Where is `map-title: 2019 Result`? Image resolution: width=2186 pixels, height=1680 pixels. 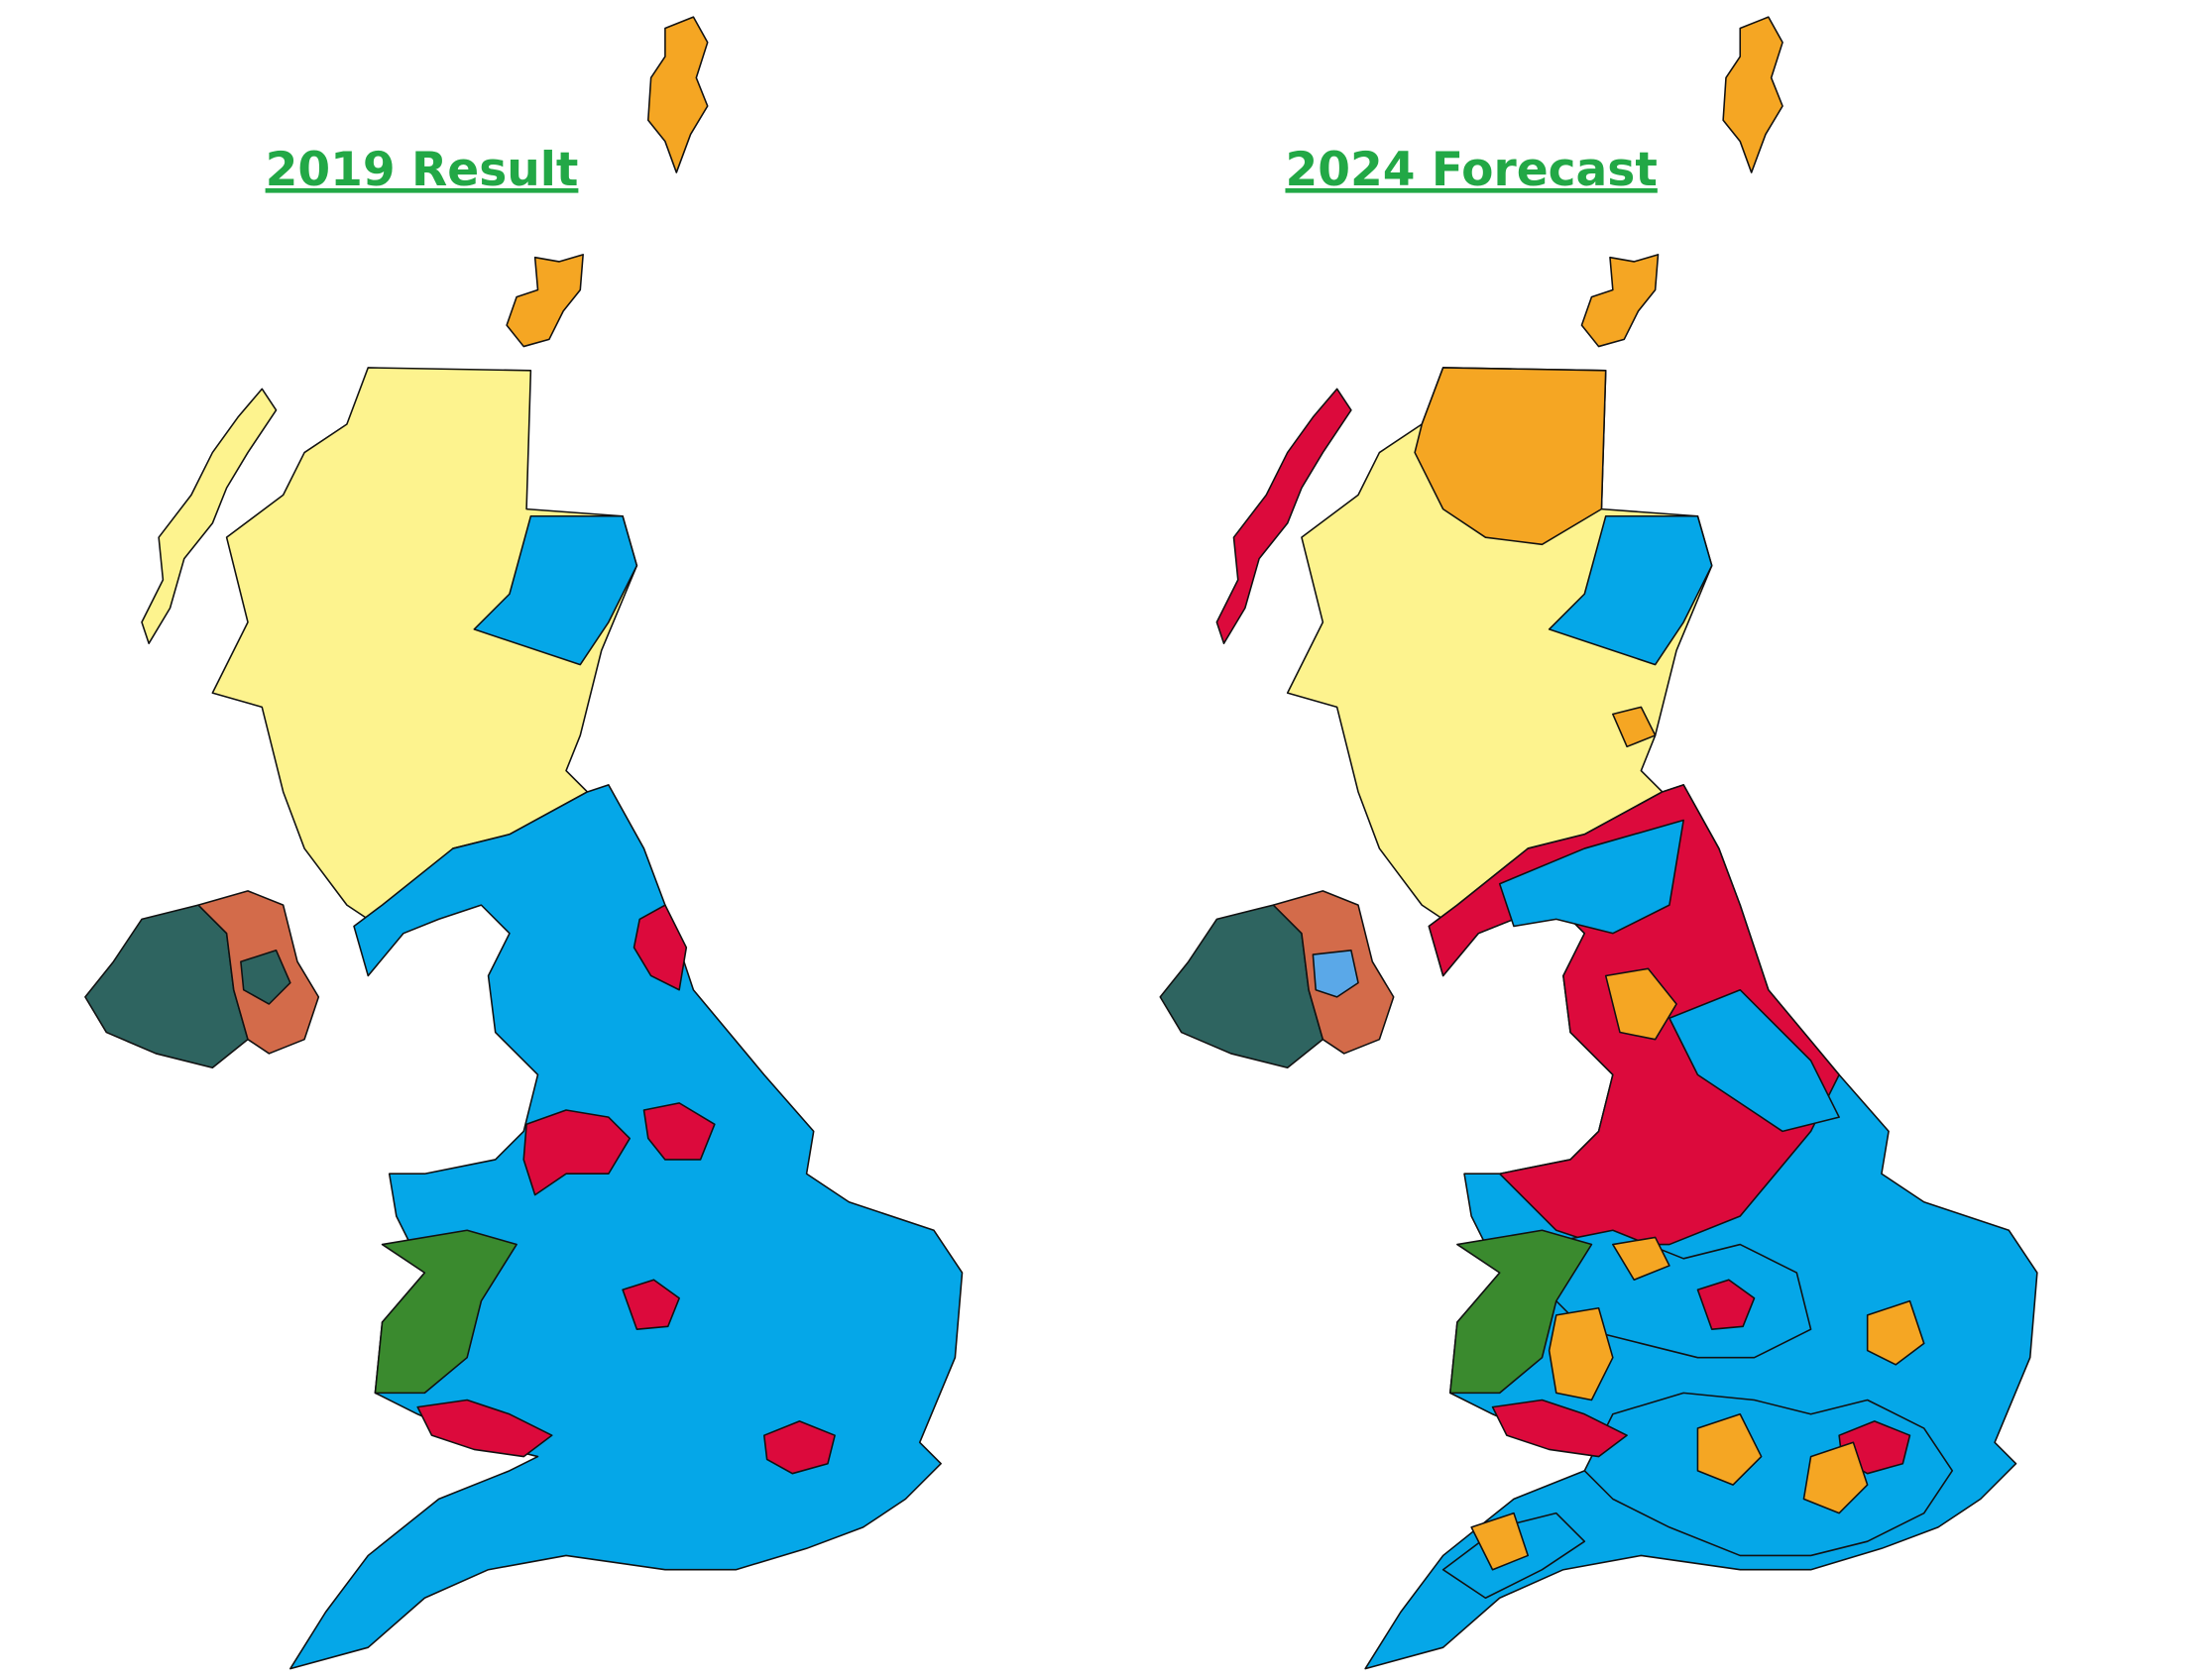
map-title: 2019 Result is located at coordinates (422, 170).